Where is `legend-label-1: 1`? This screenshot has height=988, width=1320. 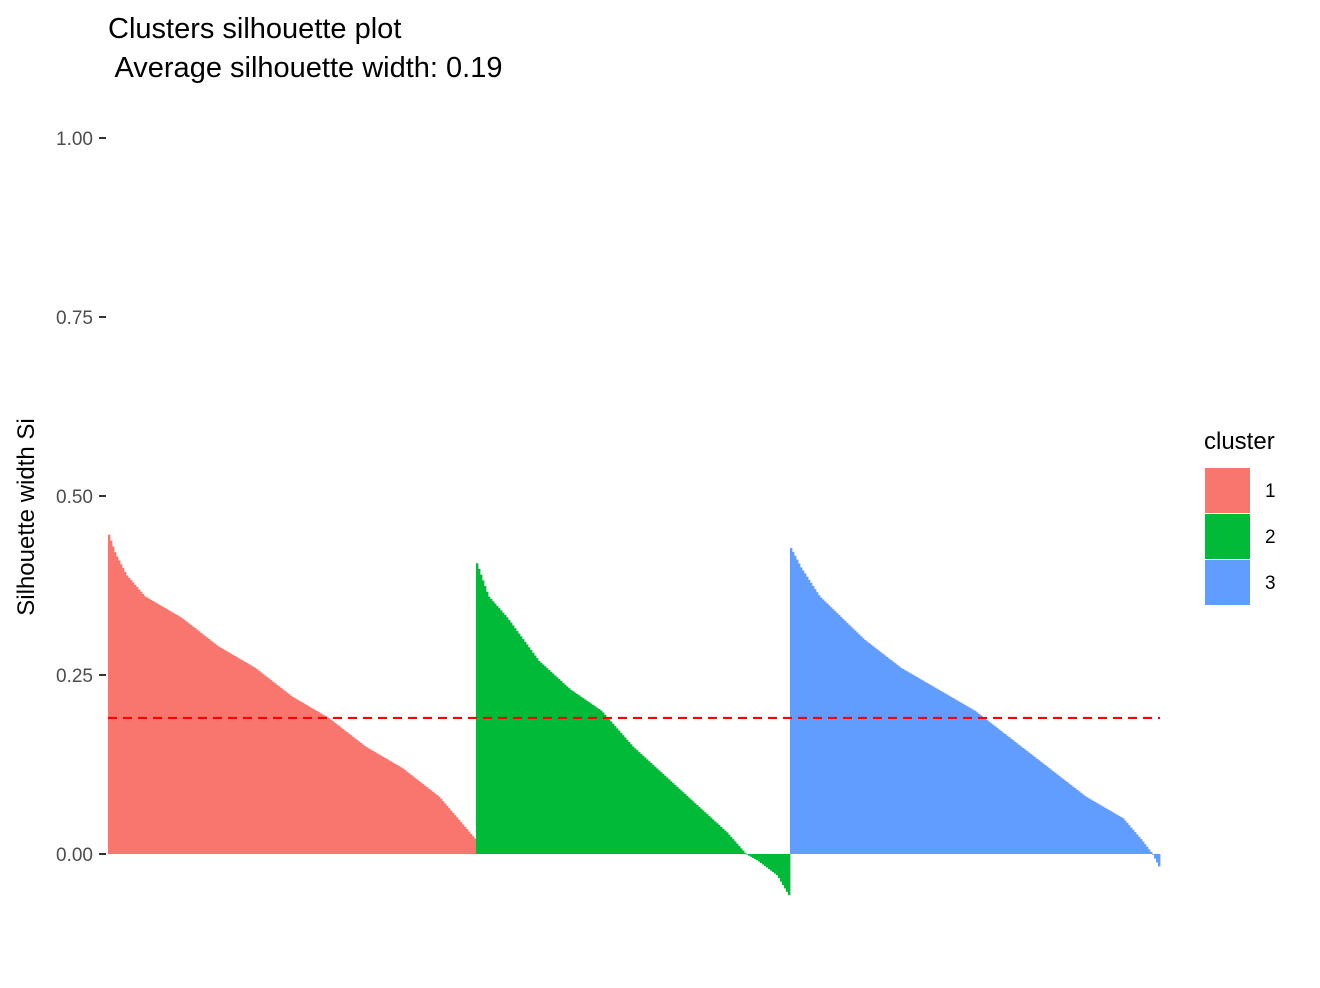 legend-label-1: 1 is located at coordinates (1270, 491).